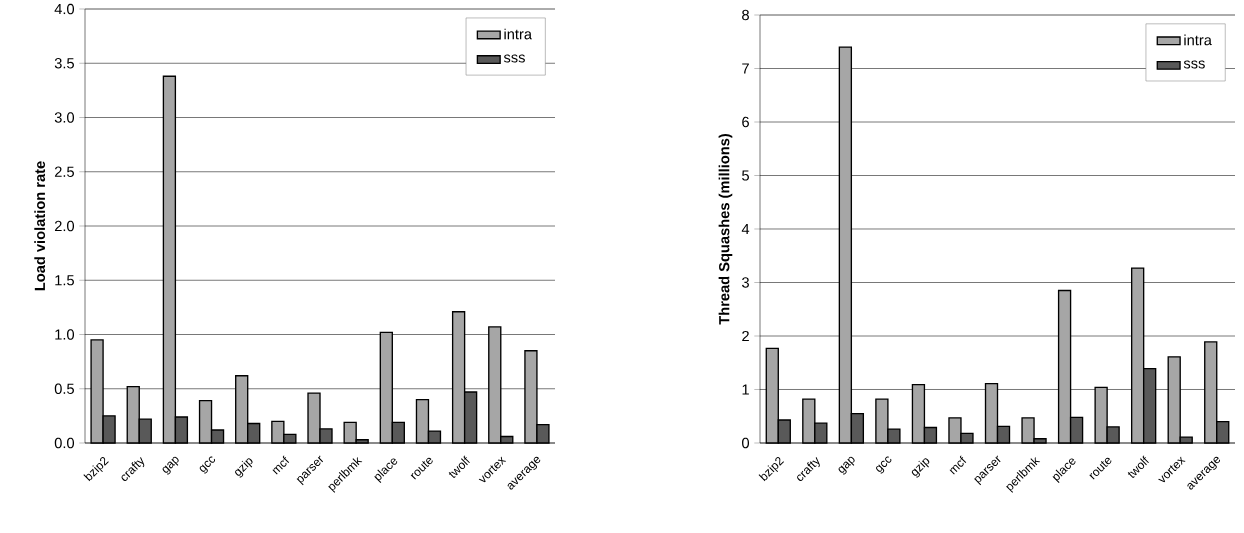 This screenshot has height=533, width=1244. I want to click on y-tick-label: 3.0, so click(64, 117).